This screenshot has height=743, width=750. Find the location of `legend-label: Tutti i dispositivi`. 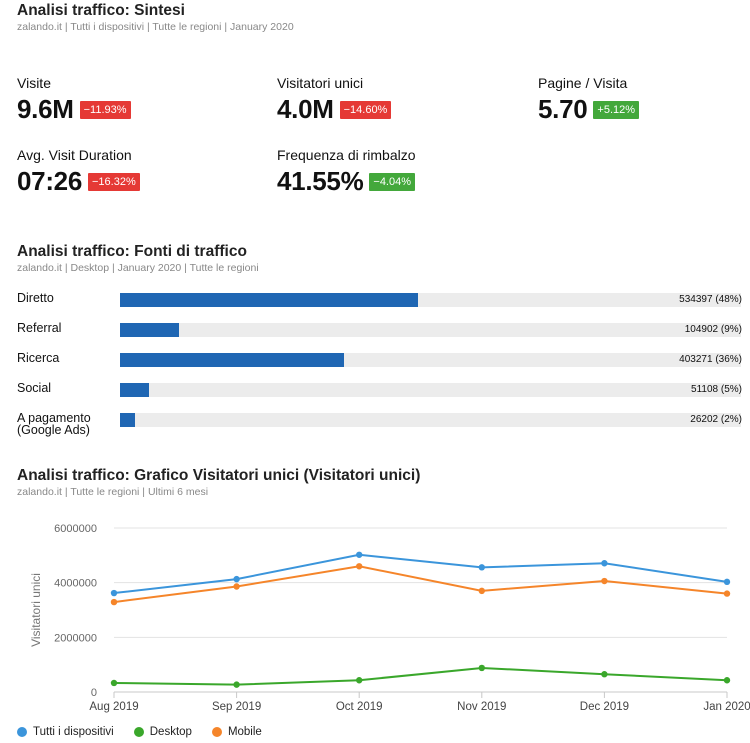

legend-label: Tutti i dispositivi is located at coordinates (73, 732).